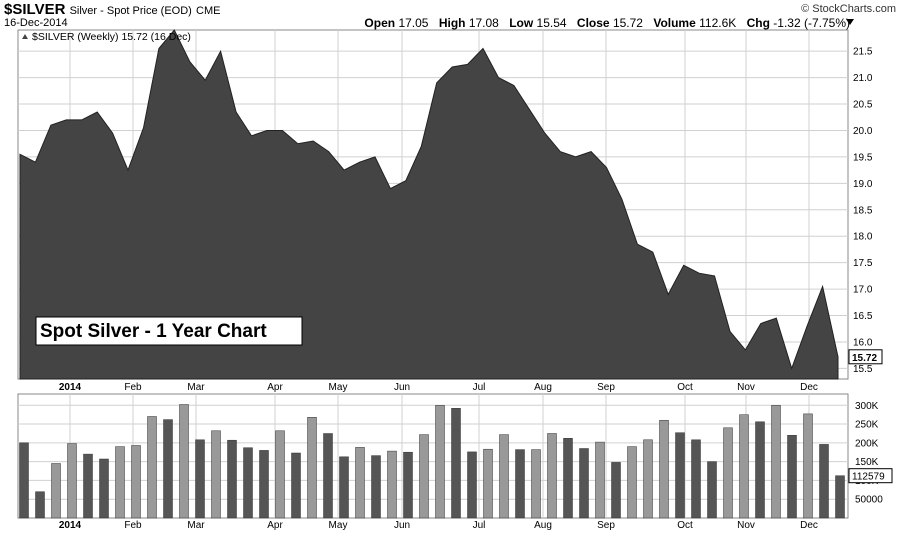 Image resolution: width=900 pixels, height=534 pixels. What do you see at coordinates (275, 387) in the screenshot?
I see `price-x-tick-label: Apr` at bounding box center [275, 387].